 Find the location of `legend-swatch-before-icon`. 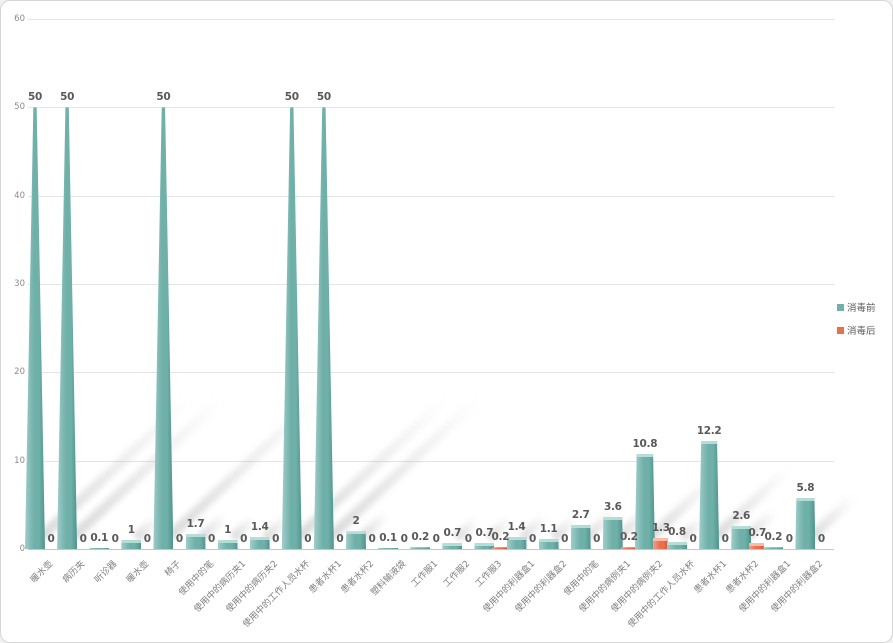

legend-swatch-before-icon is located at coordinates (840, 307).